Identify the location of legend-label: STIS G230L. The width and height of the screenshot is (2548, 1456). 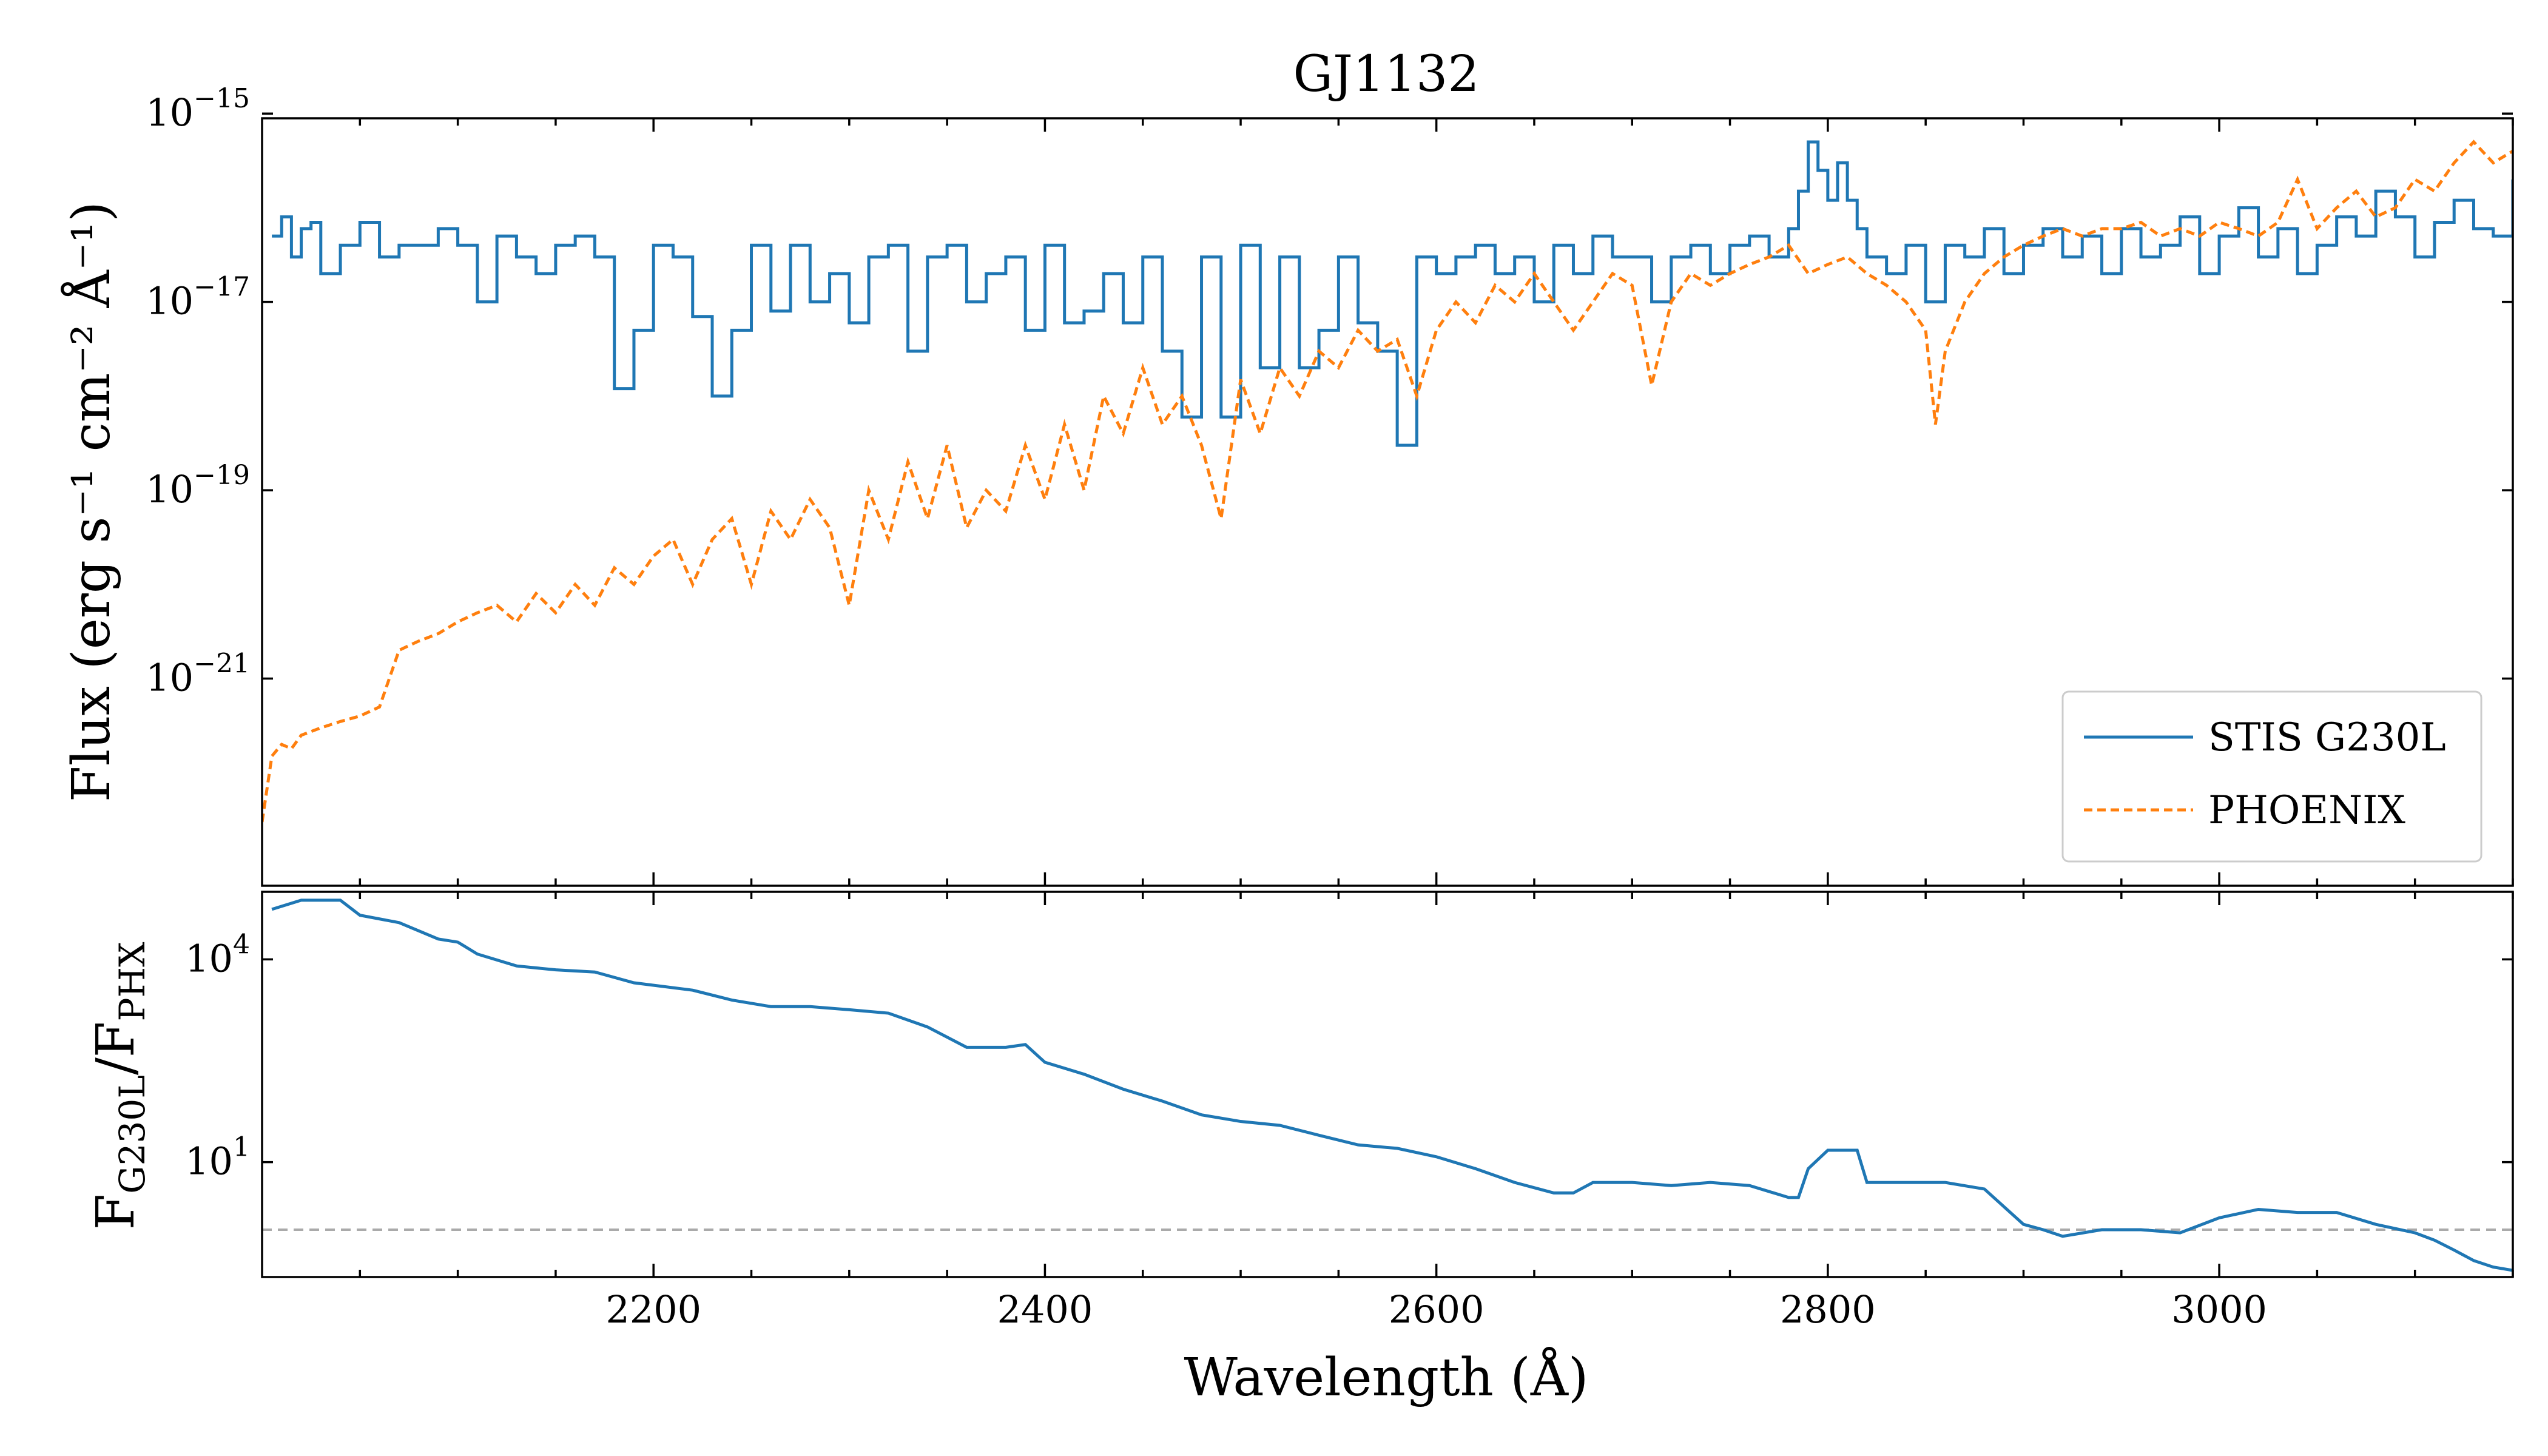
(2327, 737).